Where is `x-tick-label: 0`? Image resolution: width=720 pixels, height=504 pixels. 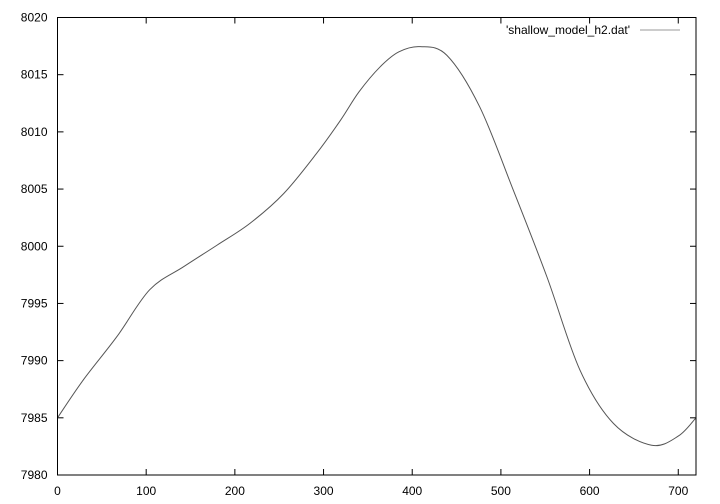
x-tick-label: 0 is located at coordinates (57, 491).